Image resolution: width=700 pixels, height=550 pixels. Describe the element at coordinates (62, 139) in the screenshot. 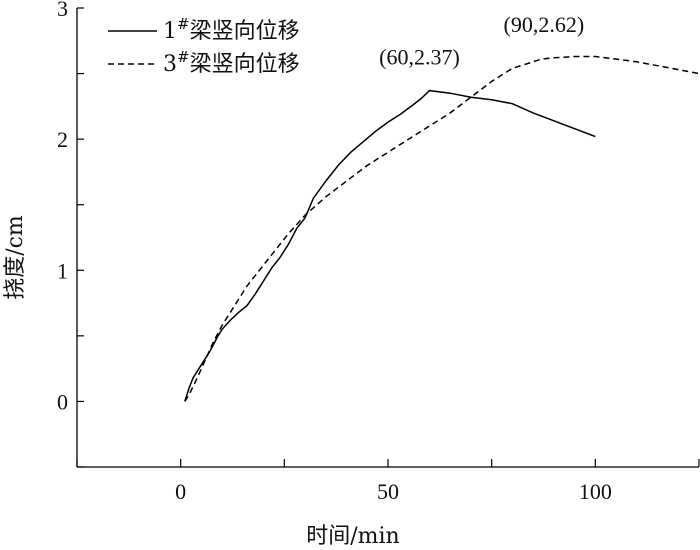

I see `y-tick-label: 2` at that location.